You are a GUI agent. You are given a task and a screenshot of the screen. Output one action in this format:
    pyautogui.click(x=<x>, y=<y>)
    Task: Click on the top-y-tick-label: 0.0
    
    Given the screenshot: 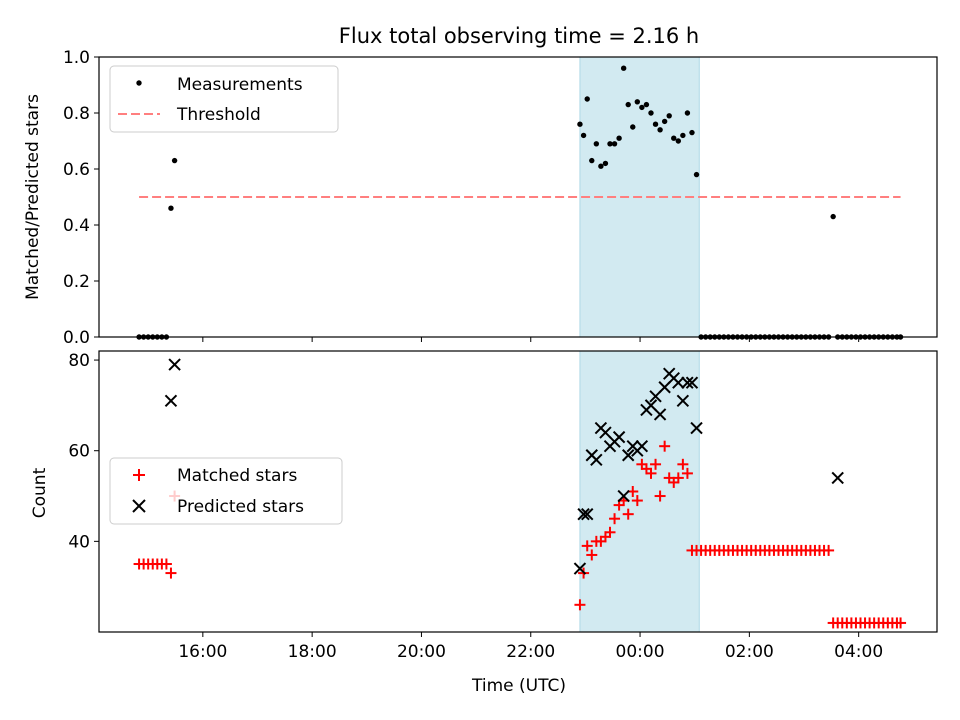 What is the action you would take?
    pyautogui.click(x=76, y=338)
    